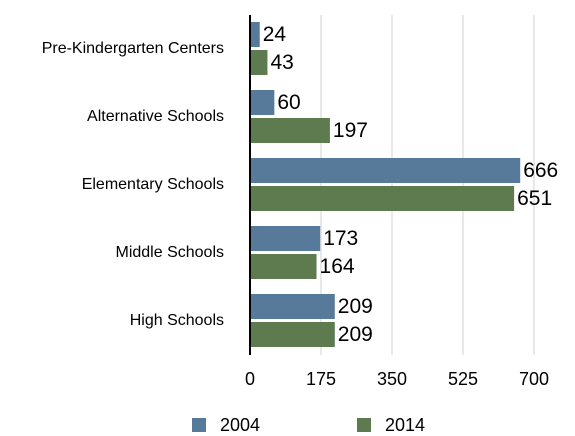 Image resolution: width=575 pixels, height=436 pixels. Describe the element at coordinates (534, 198) in the screenshot. I see `value-label: 651` at that location.